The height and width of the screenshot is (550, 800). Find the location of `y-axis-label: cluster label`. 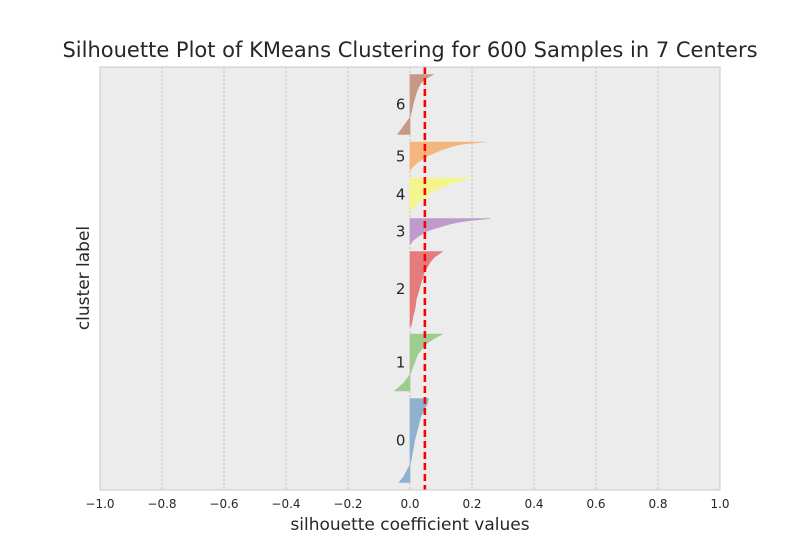

y-axis-label: cluster label is located at coordinates (84, 278).